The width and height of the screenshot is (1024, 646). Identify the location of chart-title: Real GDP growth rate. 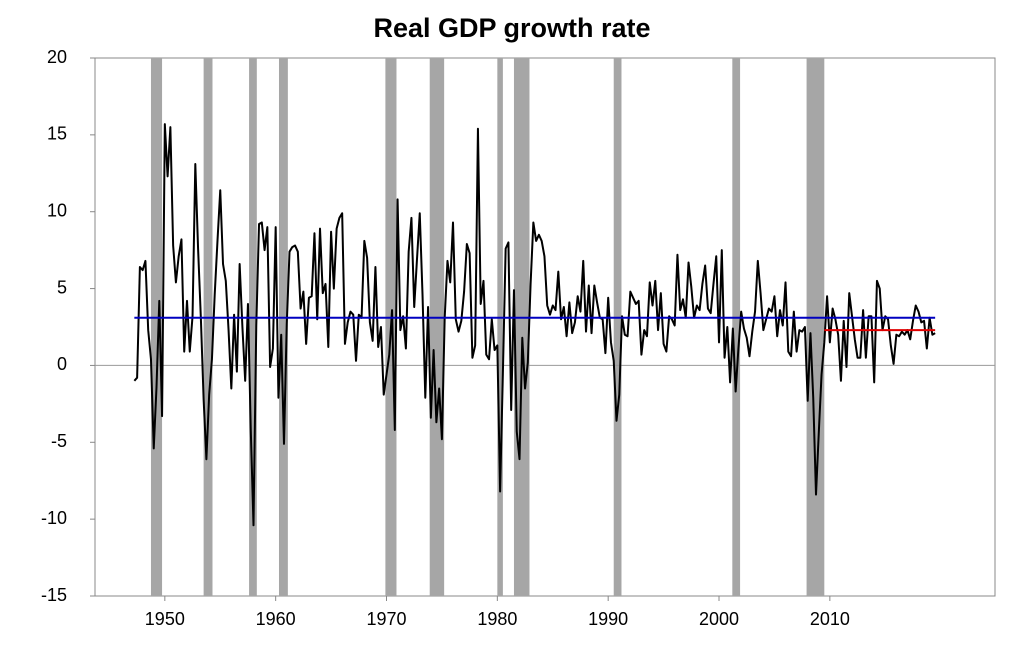
(511, 28).